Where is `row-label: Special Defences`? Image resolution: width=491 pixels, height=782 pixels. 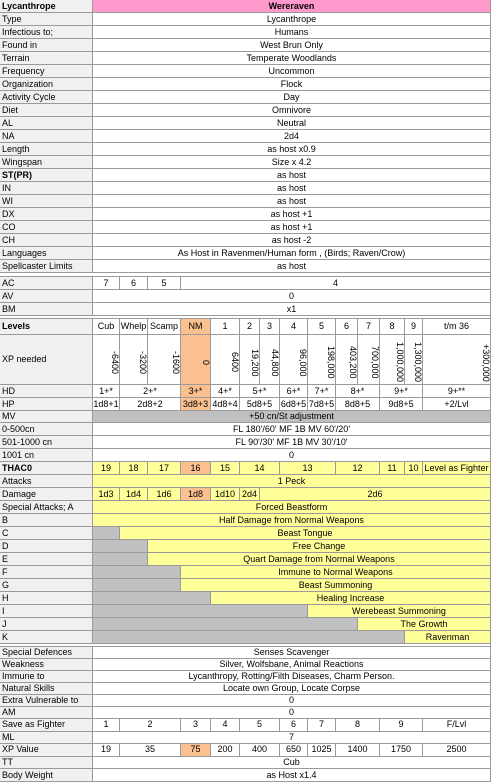 row-label: Special Defences is located at coordinates (46, 653).